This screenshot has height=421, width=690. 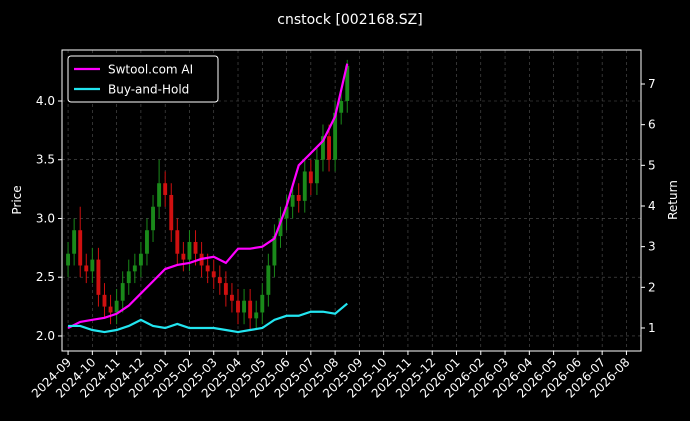 What do you see at coordinates (652, 84) in the screenshot?
I see `y2-tick-label: 7` at bounding box center [652, 84].